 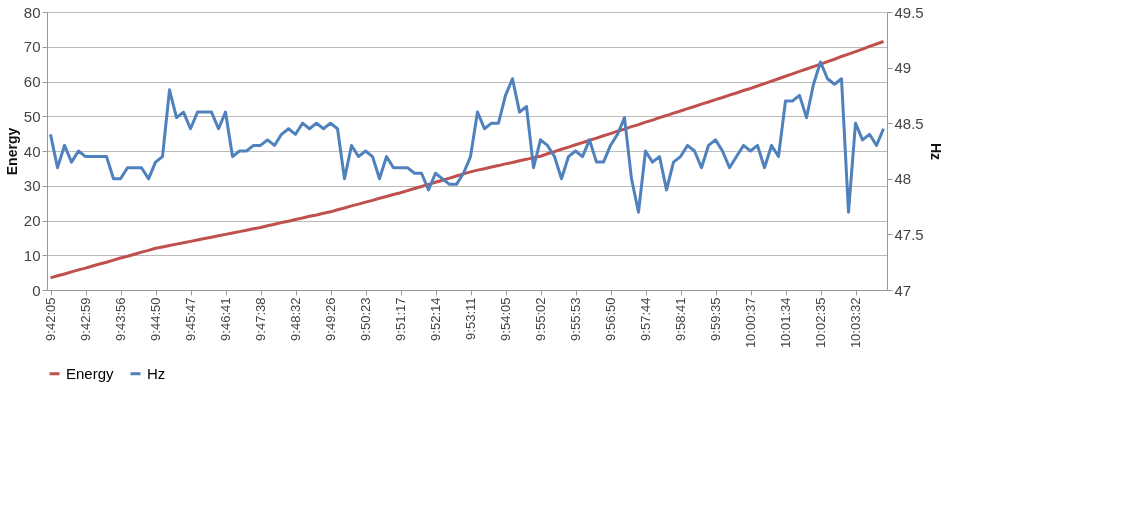 What do you see at coordinates (225, 319) in the screenshot?
I see `x-tick-label: 9:46:41` at bounding box center [225, 319].